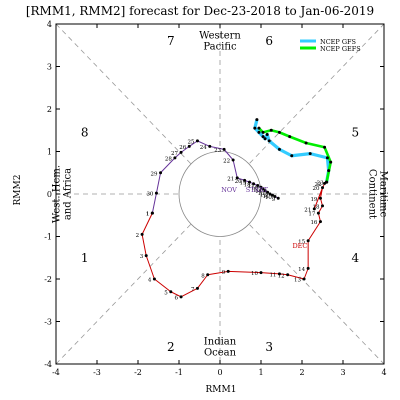 This screenshot has height=400, width=400. What do you see at coordinates (138, 372) in the screenshot?
I see `x-tick-label: -2` at bounding box center [138, 372].